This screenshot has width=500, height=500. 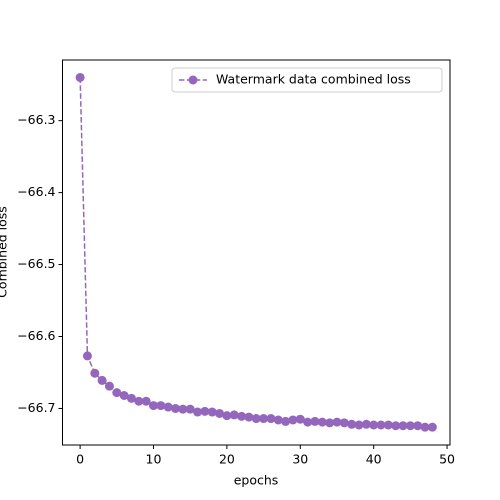 What do you see at coordinates (256, 480) in the screenshot?
I see `x-axis-label: epochs` at bounding box center [256, 480].